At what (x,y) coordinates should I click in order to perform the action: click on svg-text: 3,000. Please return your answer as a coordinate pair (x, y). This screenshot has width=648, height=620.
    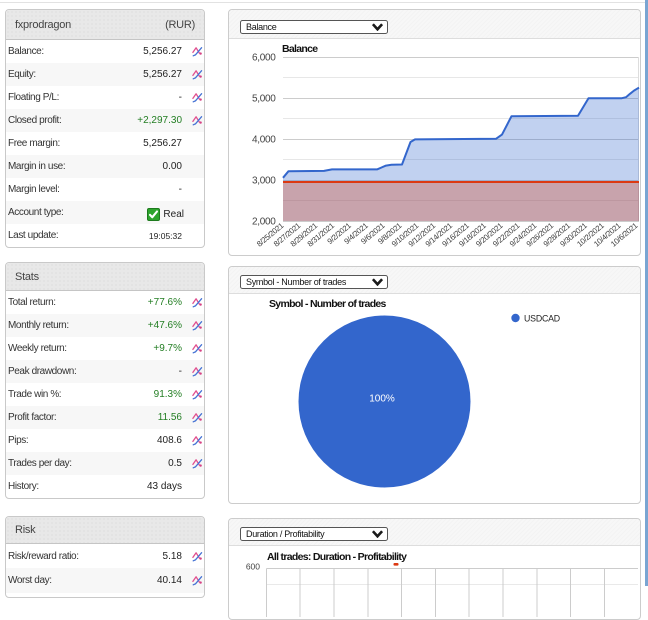
    Looking at the image, I should click on (264, 181).